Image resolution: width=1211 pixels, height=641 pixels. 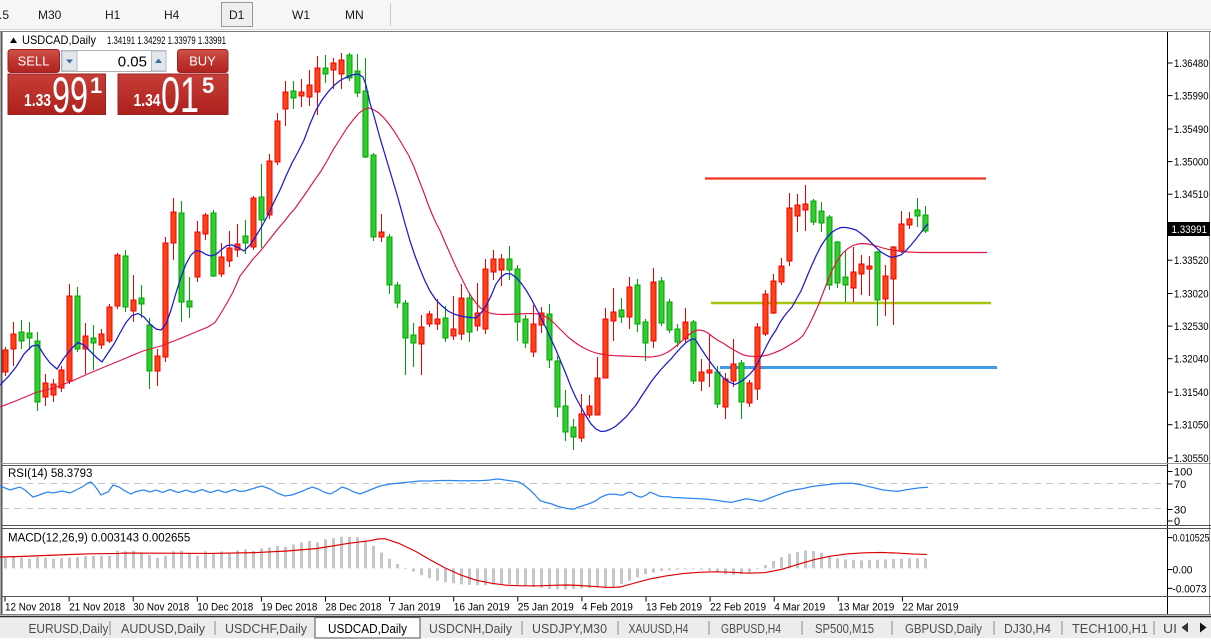 What do you see at coordinates (301, 15) in the screenshot?
I see `svg-text: W1` at bounding box center [301, 15].